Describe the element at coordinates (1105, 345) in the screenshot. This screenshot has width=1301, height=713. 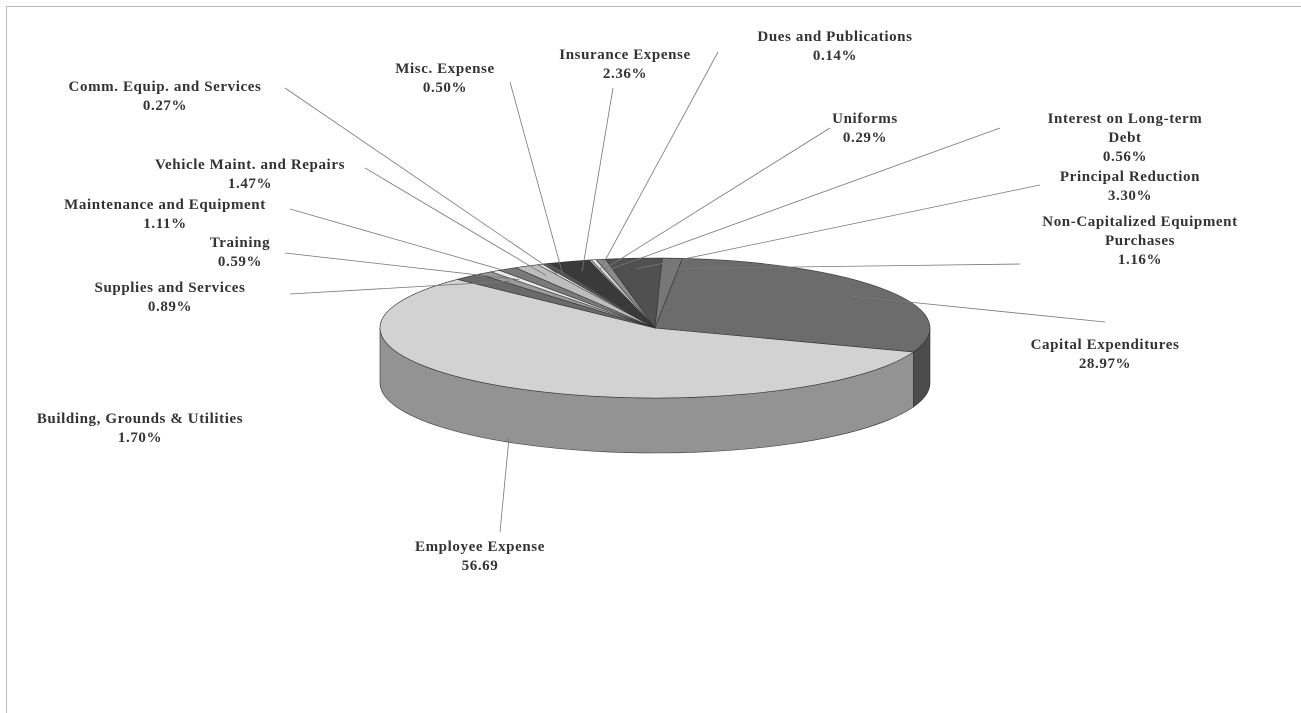
I see `category-name: Capital Expenditures` at that location.